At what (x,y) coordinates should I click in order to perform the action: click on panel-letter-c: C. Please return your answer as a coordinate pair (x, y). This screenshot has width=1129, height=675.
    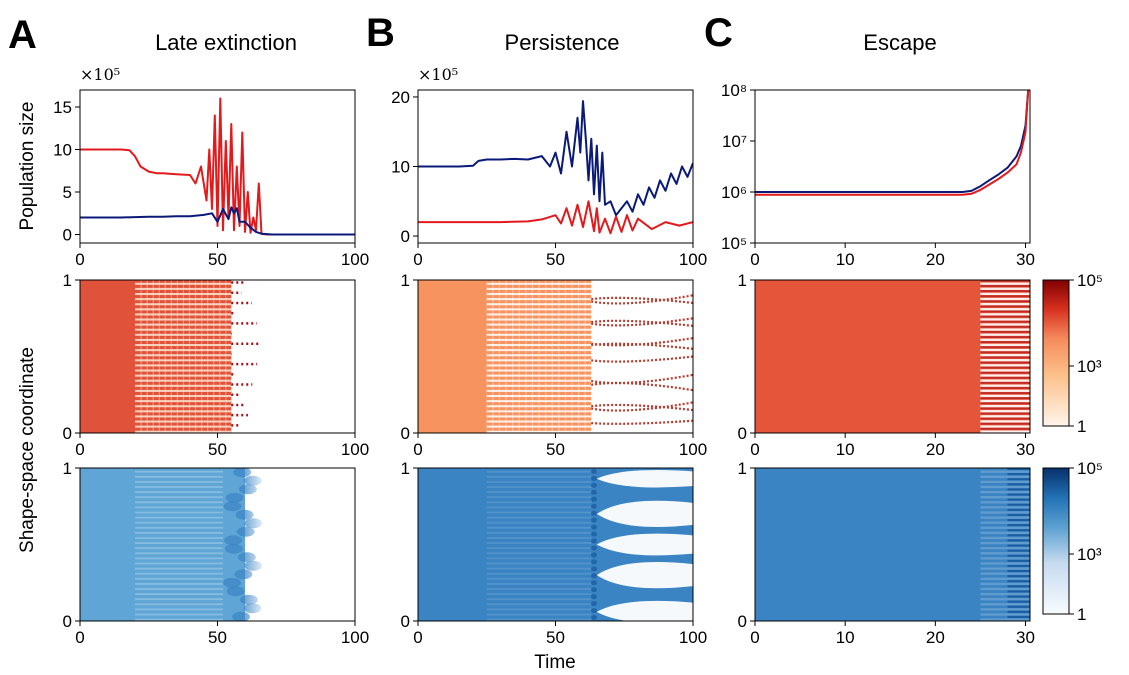
    Looking at the image, I should click on (718, 33).